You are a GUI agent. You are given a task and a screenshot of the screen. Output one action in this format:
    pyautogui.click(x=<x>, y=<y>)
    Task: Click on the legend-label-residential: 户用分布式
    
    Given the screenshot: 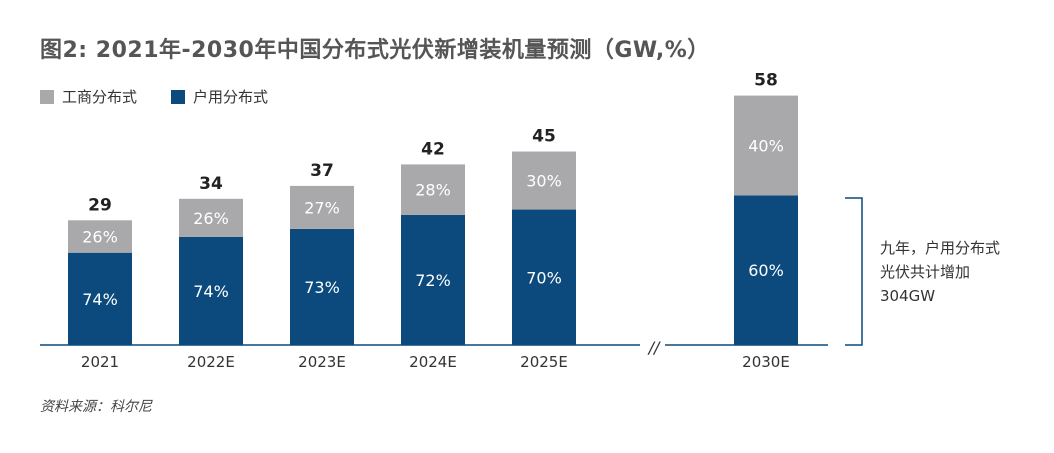 What is the action you would take?
    pyautogui.click(x=231, y=97)
    